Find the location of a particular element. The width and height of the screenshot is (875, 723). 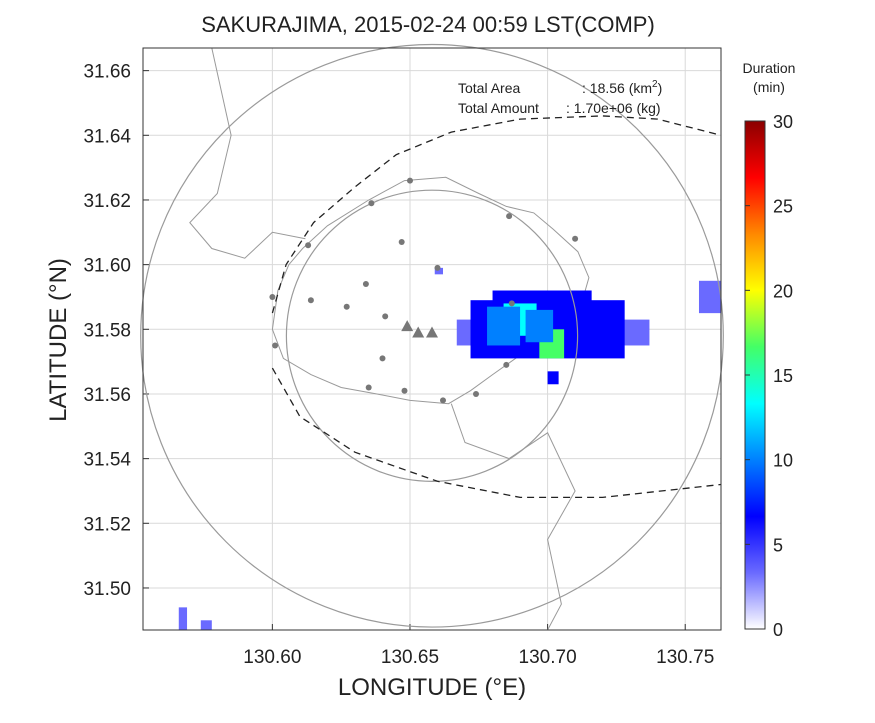

svg-text:: 18.56 (km2): : 18.56 (km2) is located at coordinates (622, 87).